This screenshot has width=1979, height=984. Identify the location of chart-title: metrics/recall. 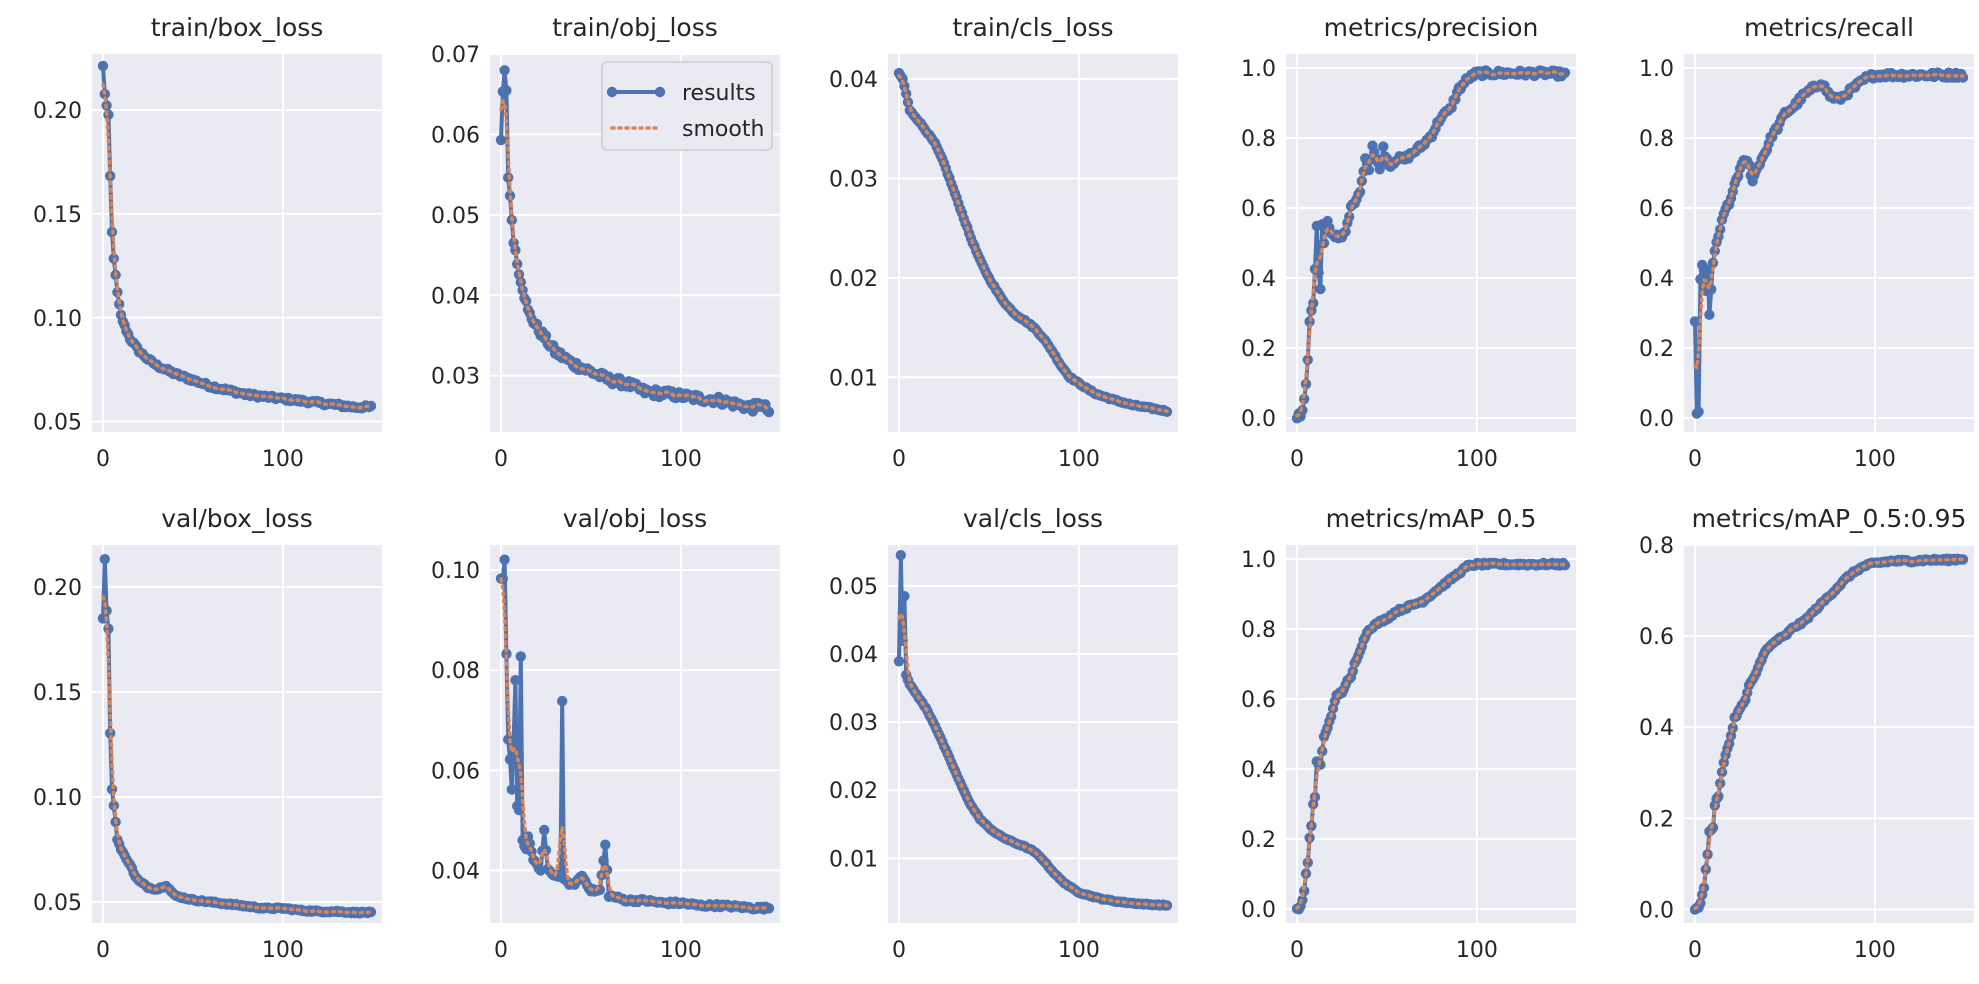
(1829, 27).